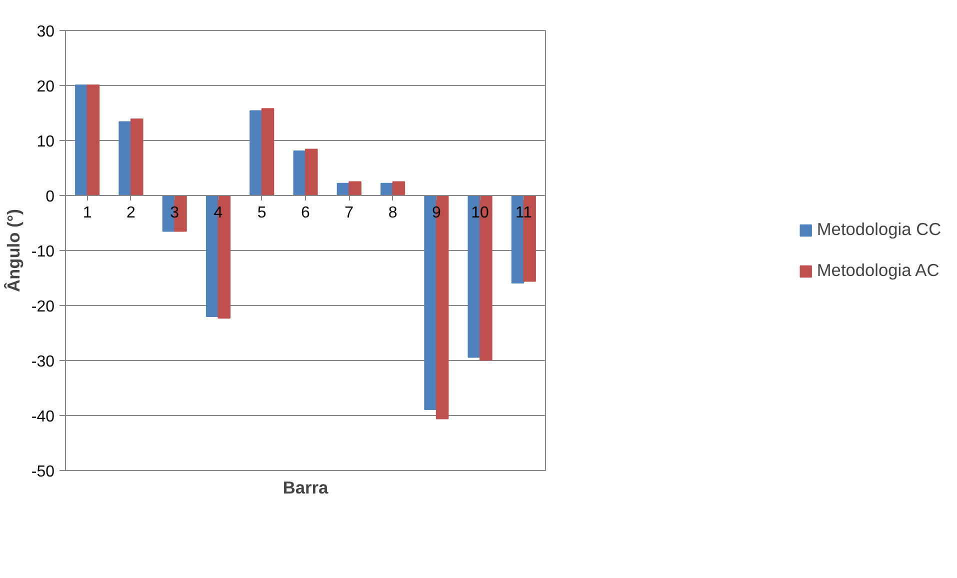 The width and height of the screenshot is (957, 578). I want to click on y-tick-label: -40, so click(43, 417).